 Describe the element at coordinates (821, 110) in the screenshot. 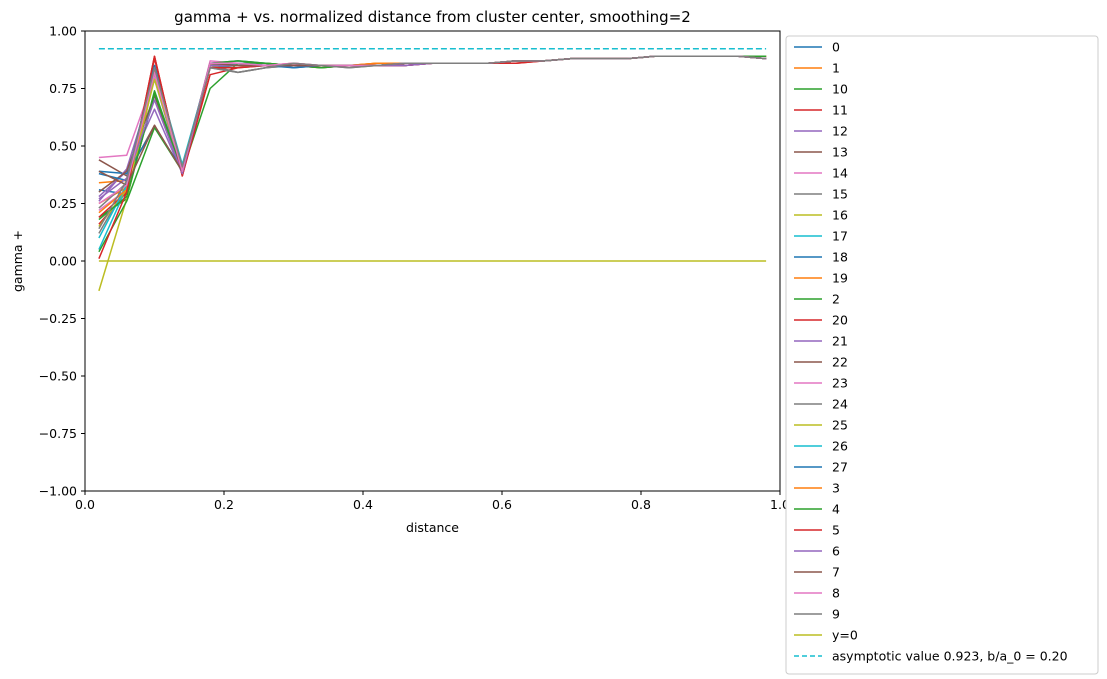

I see `legend-entry: 11` at that location.